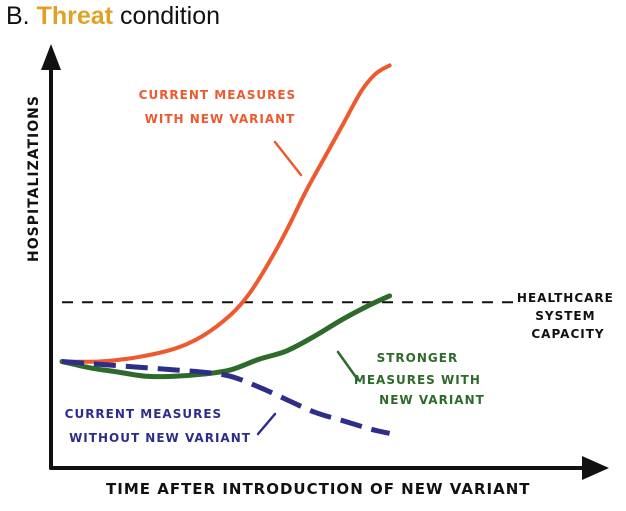 The height and width of the screenshot is (511, 626). I want to click on capacity-label-line-1: HEALTHCARE, so click(565, 298).